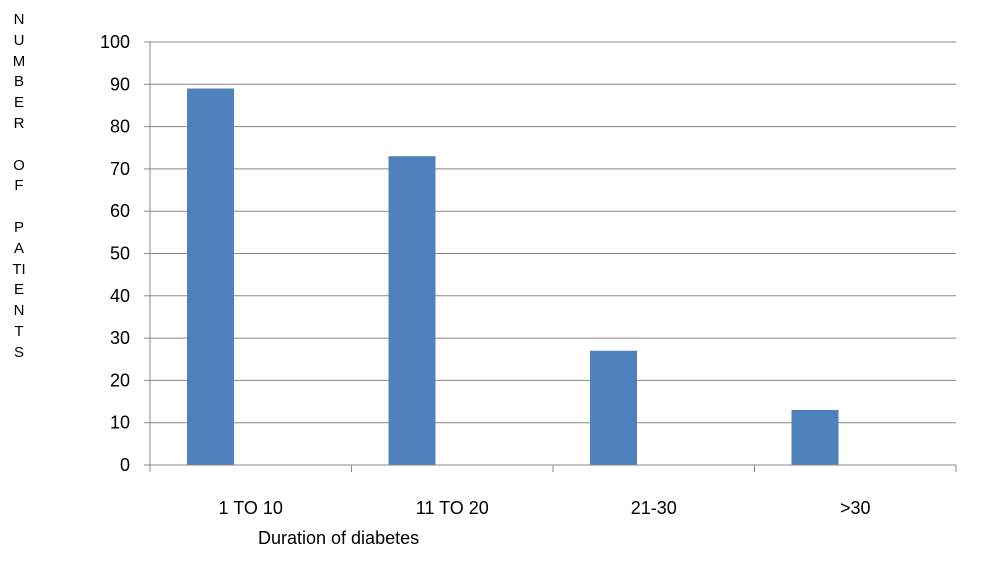 The width and height of the screenshot is (984, 576). I want to click on x-tick-labels: 1 TO 10 11 TO 20 21-30 >30, so click(545, 508).